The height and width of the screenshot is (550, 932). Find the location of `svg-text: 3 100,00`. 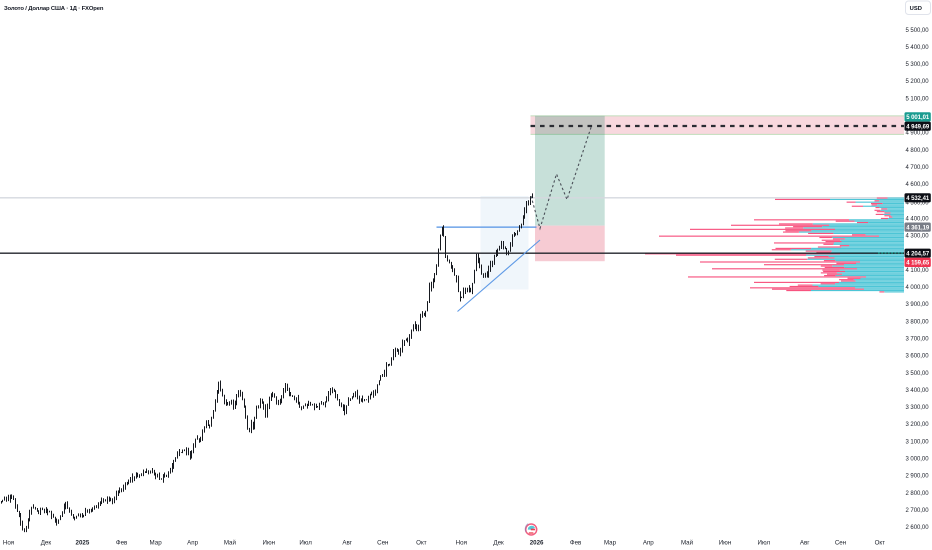

svg-text: 3 100,00 is located at coordinates (918, 442).